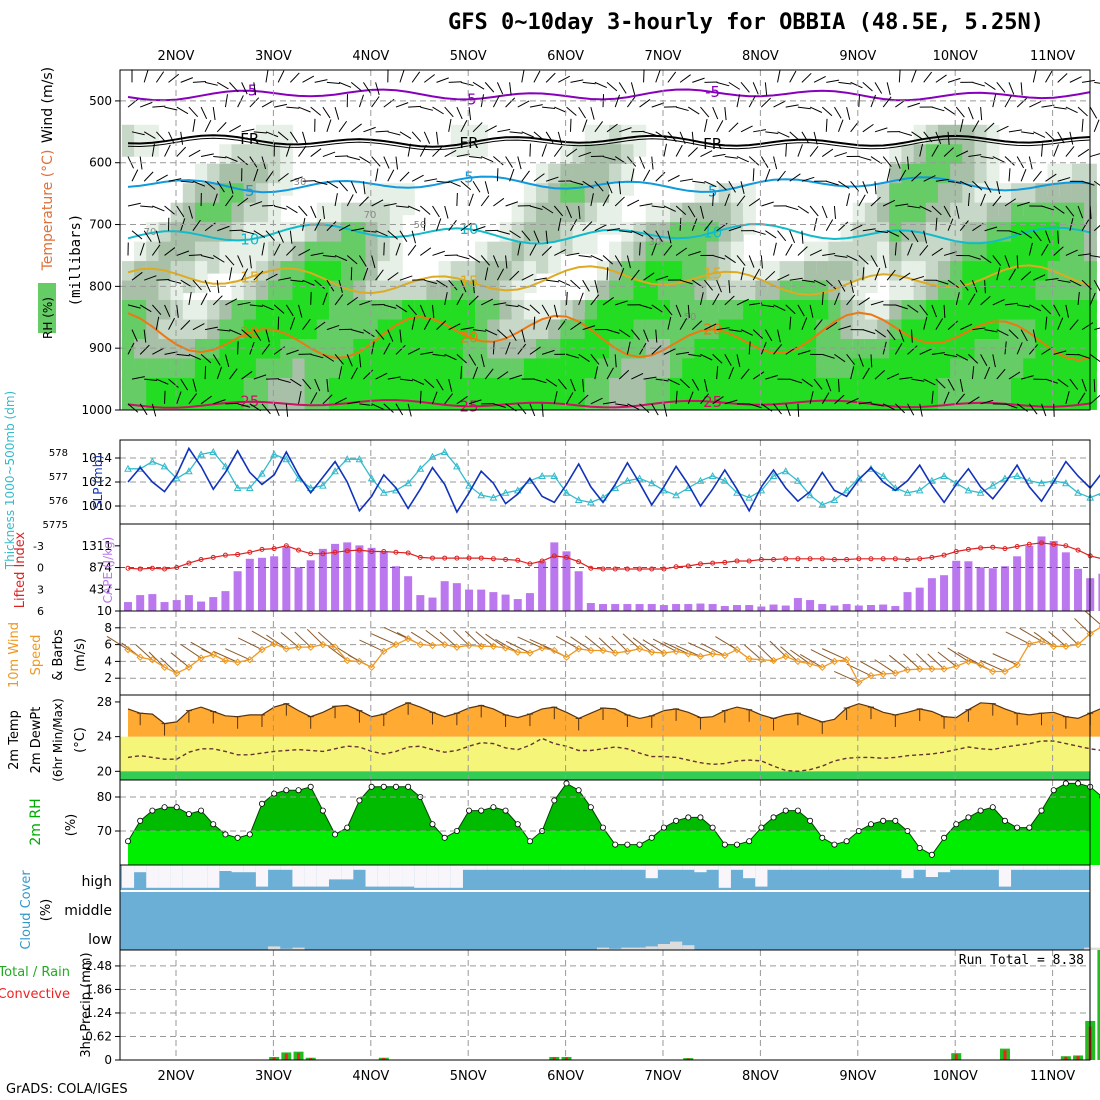 This screenshot has height=1100, width=1100. What do you see at coordinates (48, 105) in the screenshot?
I see `wind-axis-label: Wind (m/s)` at bounding box center [48, 105].